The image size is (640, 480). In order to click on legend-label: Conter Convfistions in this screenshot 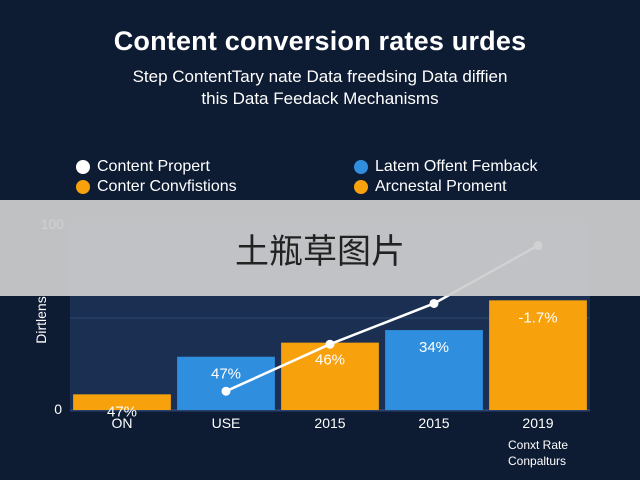, I will do `click(167, 186)`.